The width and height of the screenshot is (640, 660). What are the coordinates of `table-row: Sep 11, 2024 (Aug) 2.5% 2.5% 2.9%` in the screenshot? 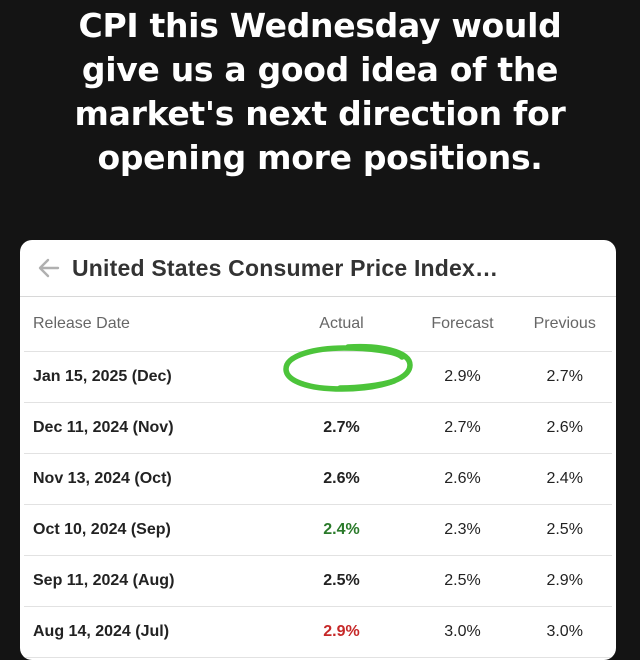 It's located at (318, 581).